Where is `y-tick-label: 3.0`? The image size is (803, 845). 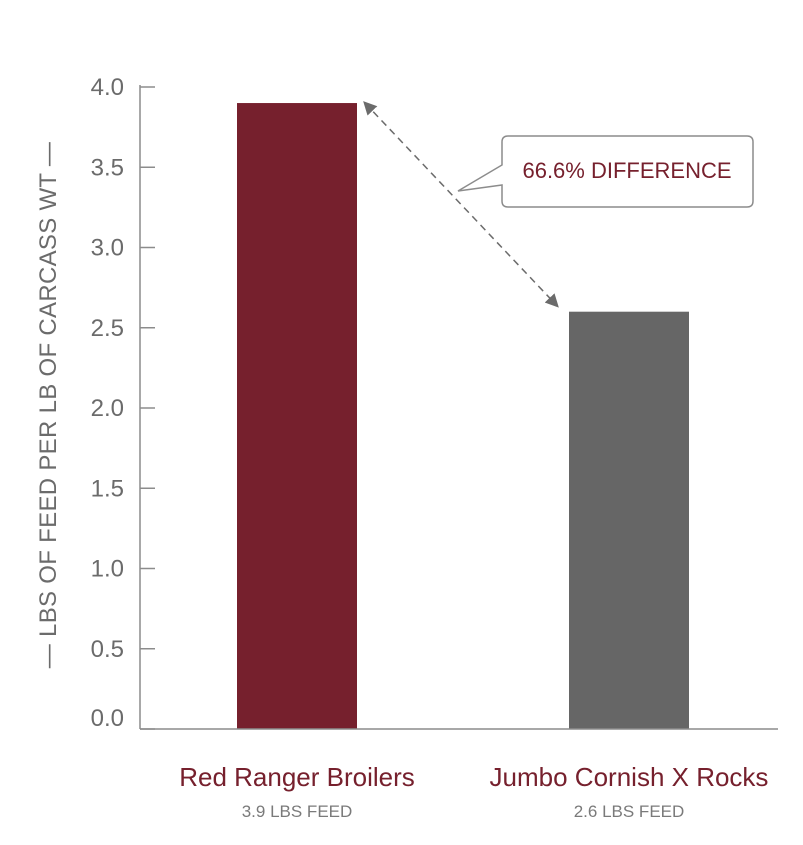
y-tick-label: 3.0 is located at coordinates (107, 248).